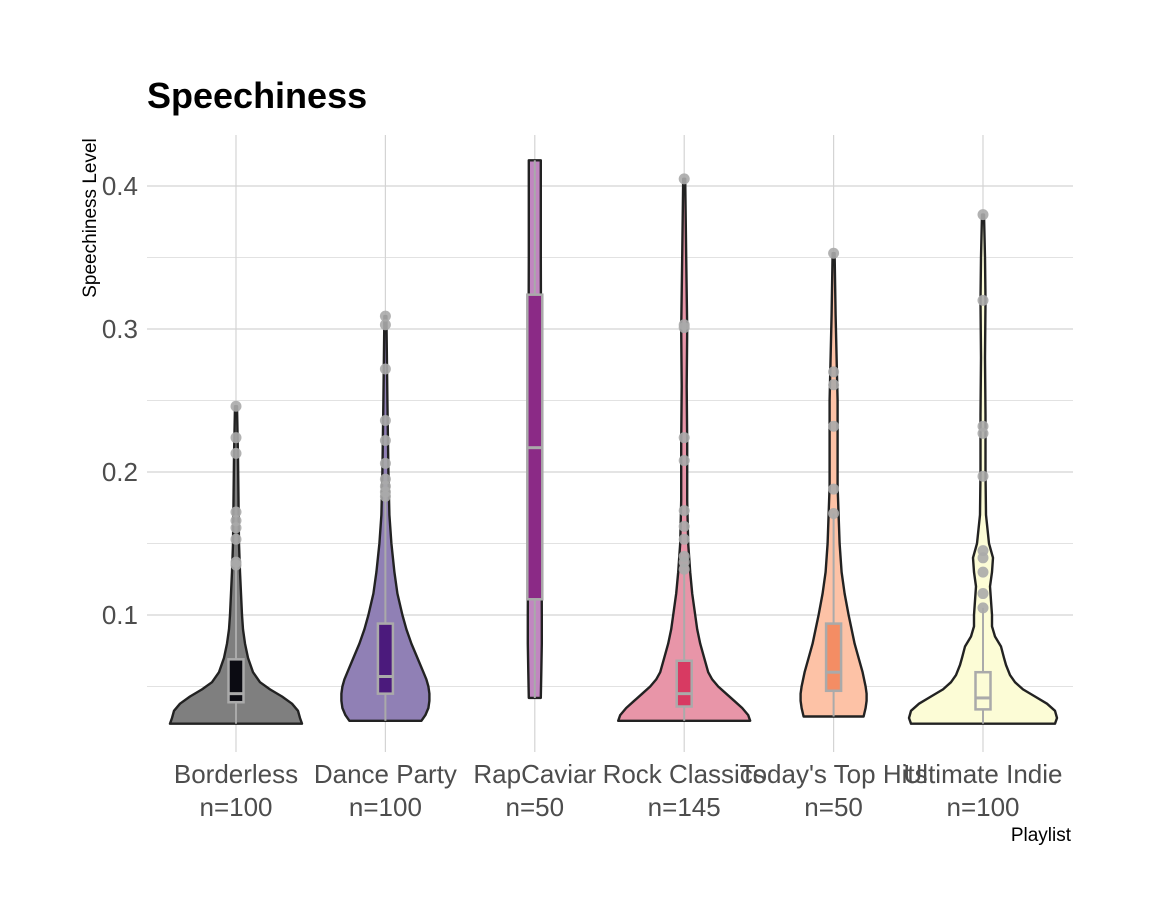 This screenshot has height=921, width=1152. I want to click on y-axis: 0.1 0.2 0.3 0.4, so click(120, 400).